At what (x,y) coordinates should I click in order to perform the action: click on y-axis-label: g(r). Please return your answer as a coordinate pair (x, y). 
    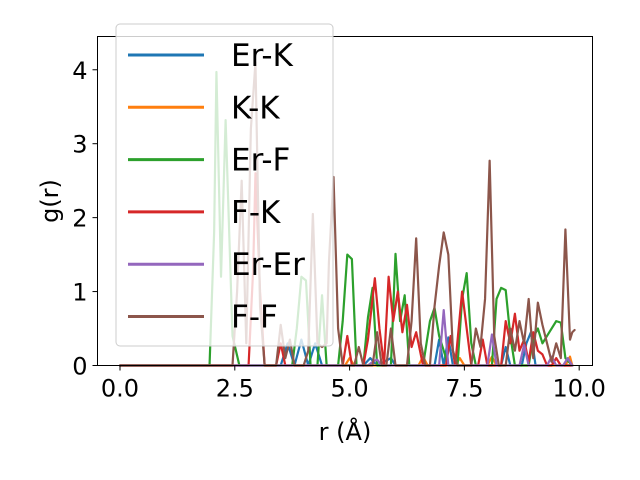
    Looking at the image, I should click on (50, 201).